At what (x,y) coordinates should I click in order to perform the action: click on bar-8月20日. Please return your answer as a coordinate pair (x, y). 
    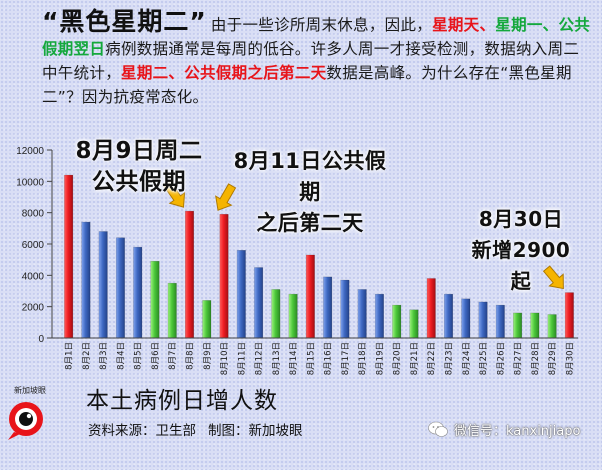
    Looking at the image, I should click on (397, 321).